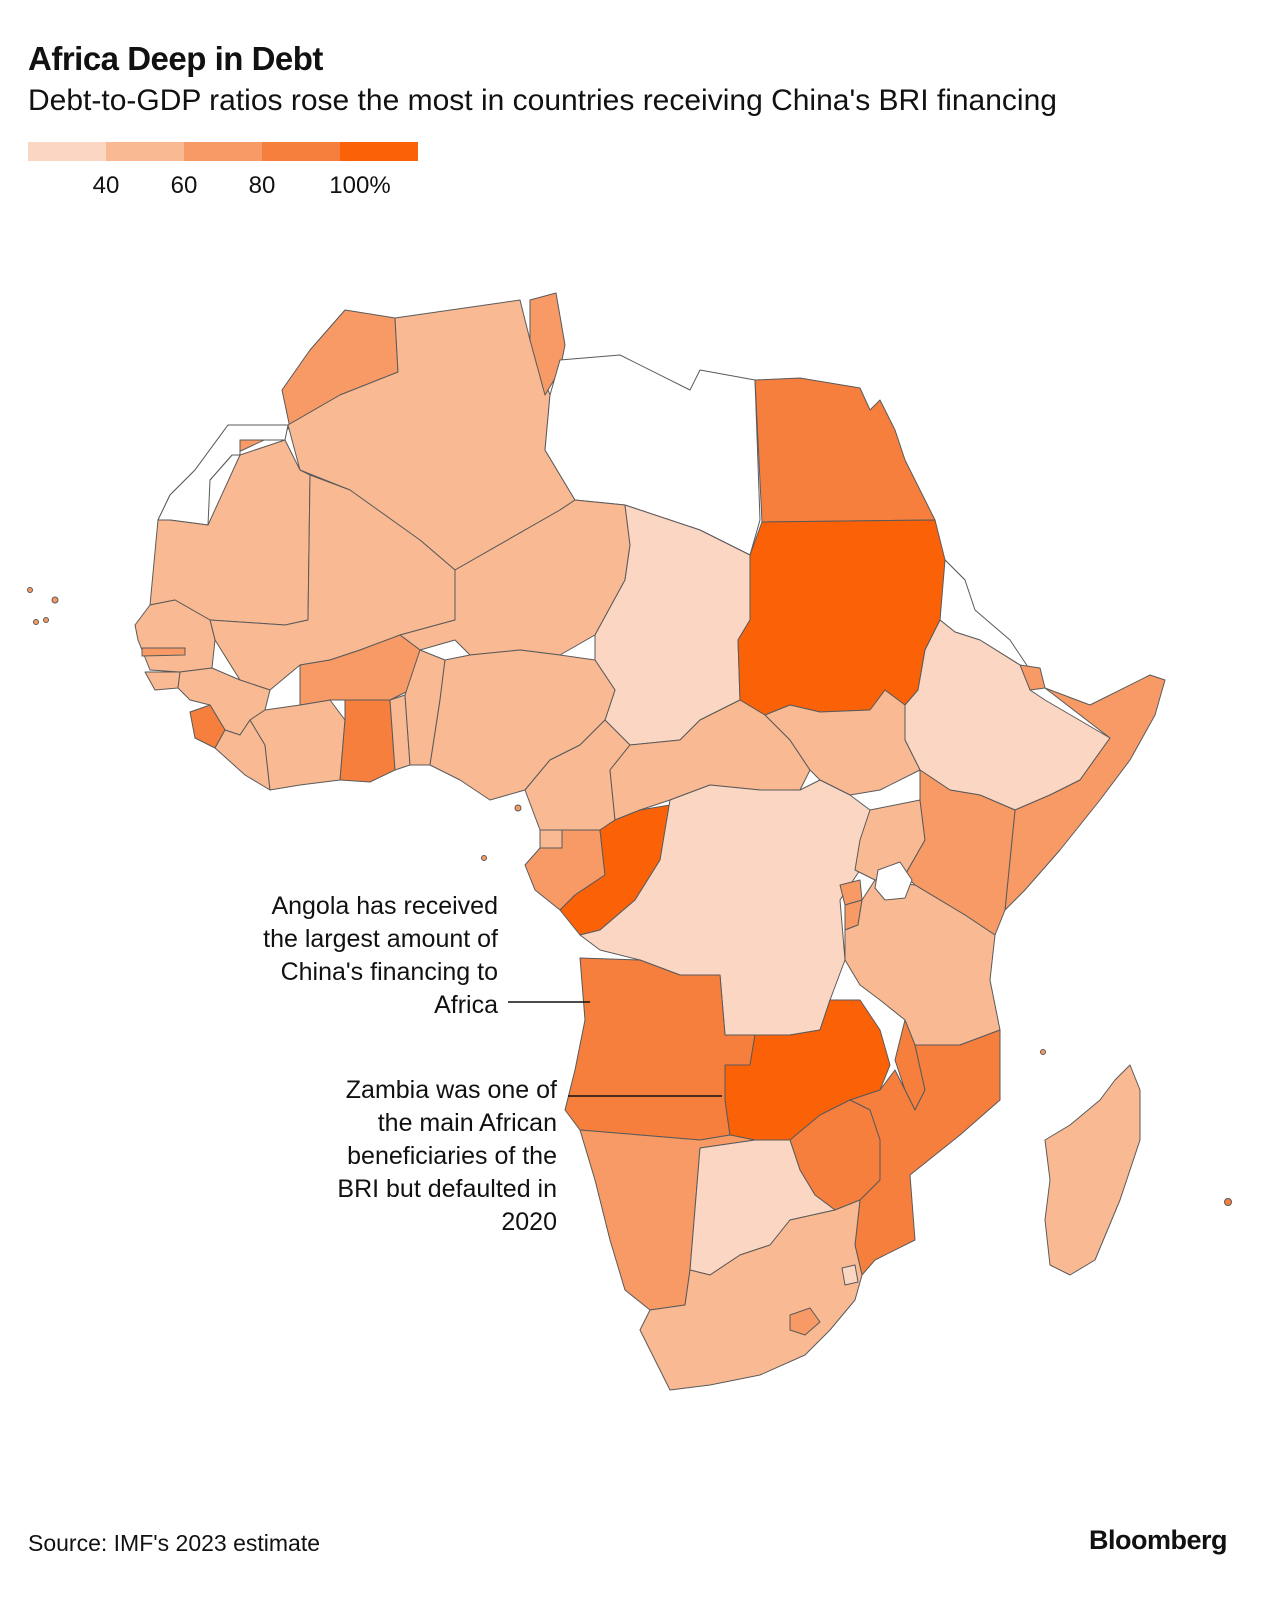  What do you see at coordinates (751, 1295) in the screenshot?
I see `region-south-africa` at bounding box center [751, 1295].